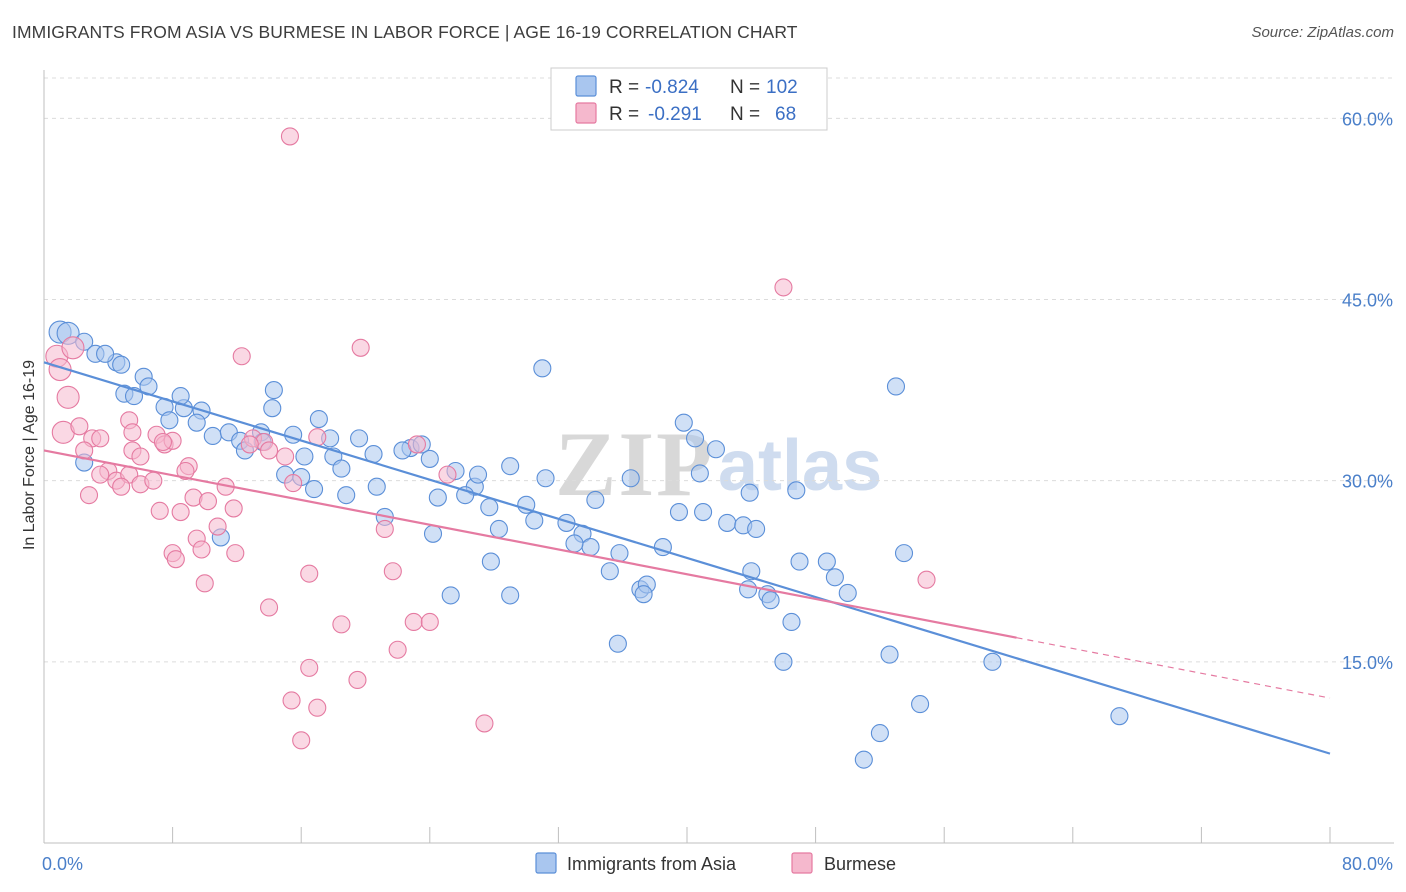 This screenshot has width=1406, height=892. I want to click on trend-line-burmese-extrapolated, so click(1173, 668).